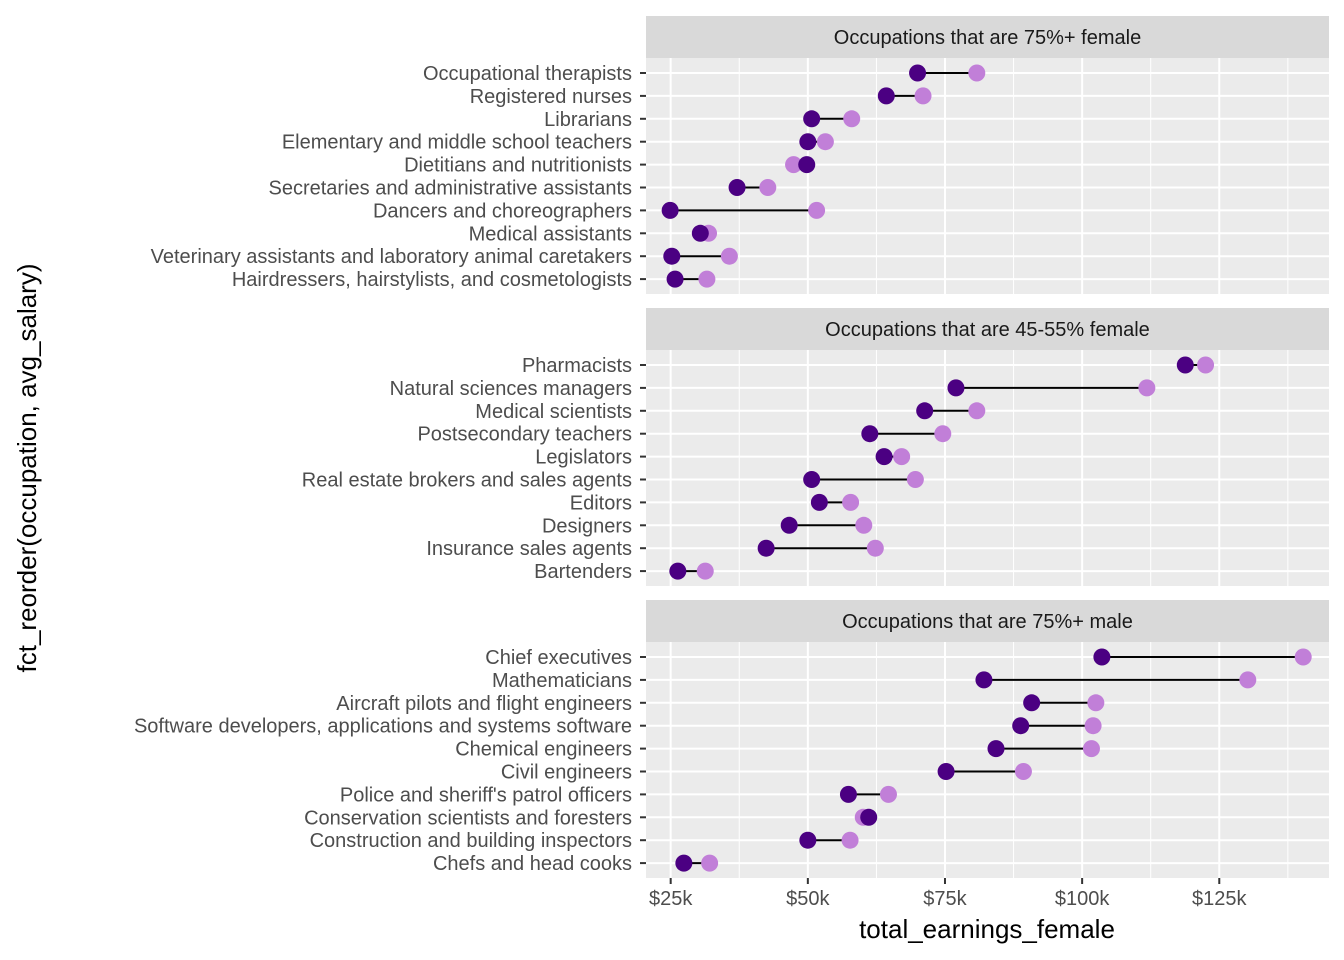  Describe the element at coordinates (588, 120) in the screenshot. I see `y-tick-label: Librarians` at that location.